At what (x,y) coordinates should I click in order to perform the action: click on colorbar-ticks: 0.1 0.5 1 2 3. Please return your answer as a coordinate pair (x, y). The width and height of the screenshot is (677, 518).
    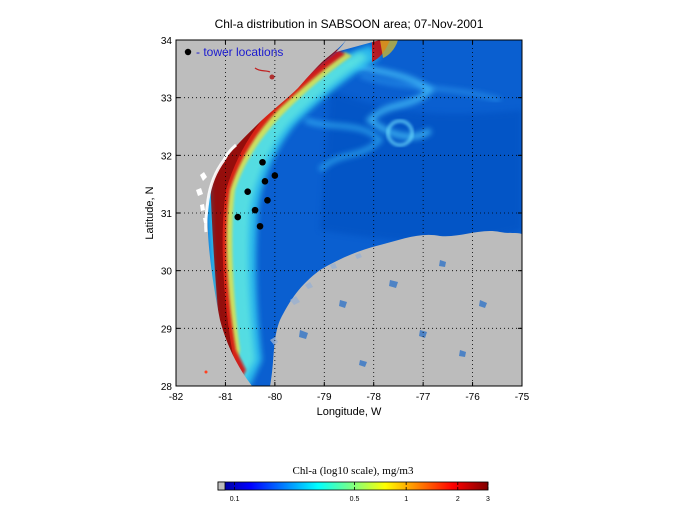
    Looking at the image, I should click on (360, 492).